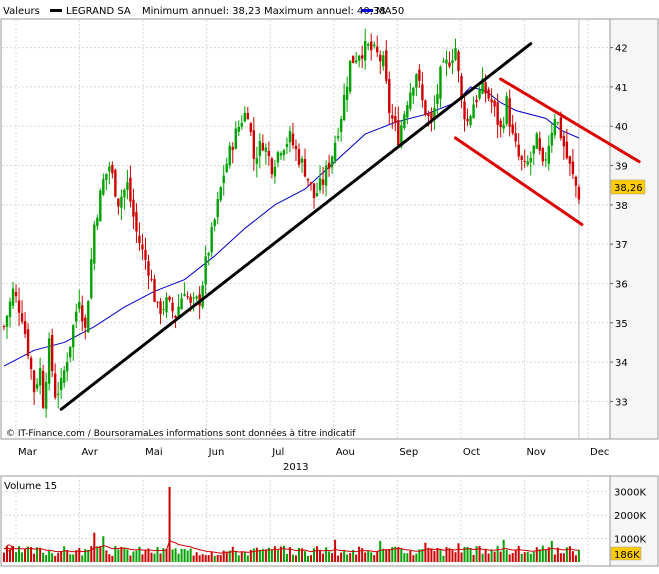  What do you see at coordinates (291, 546) in the screenshot?
I see `volume-average-line` at bounding box center [291, 546].